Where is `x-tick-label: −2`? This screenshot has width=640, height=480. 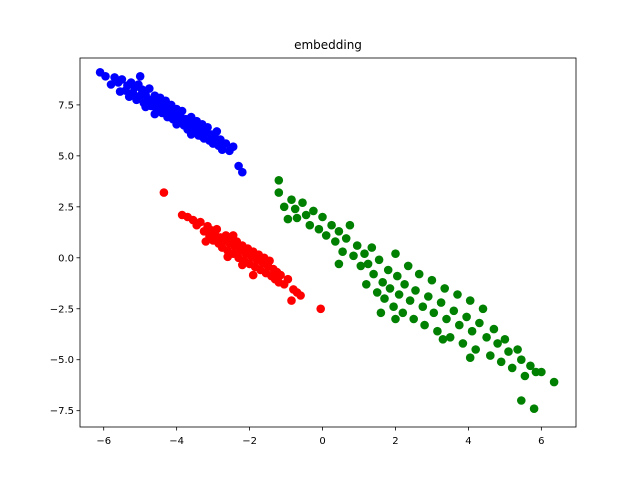 x-tick-label: −2 is located at coordinates (249, 441).